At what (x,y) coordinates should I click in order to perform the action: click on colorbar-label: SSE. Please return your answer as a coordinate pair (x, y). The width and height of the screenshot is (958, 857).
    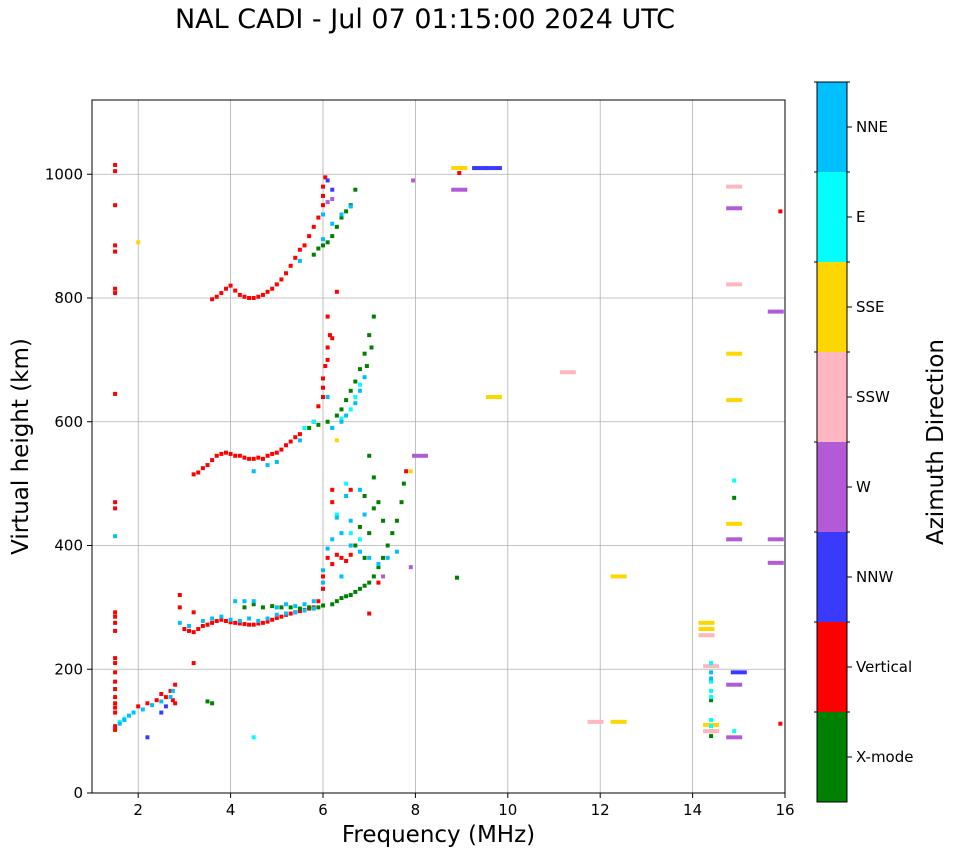
    Looking at the image, I should click on (870, 307).